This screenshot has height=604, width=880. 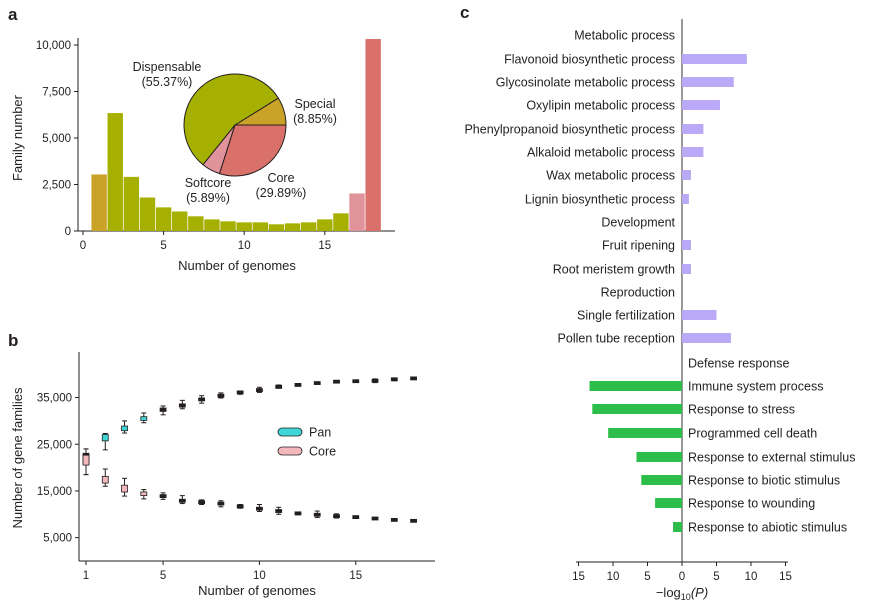 I want to click on pie-label-percent: (5.89%), so click(x=208, y=198).